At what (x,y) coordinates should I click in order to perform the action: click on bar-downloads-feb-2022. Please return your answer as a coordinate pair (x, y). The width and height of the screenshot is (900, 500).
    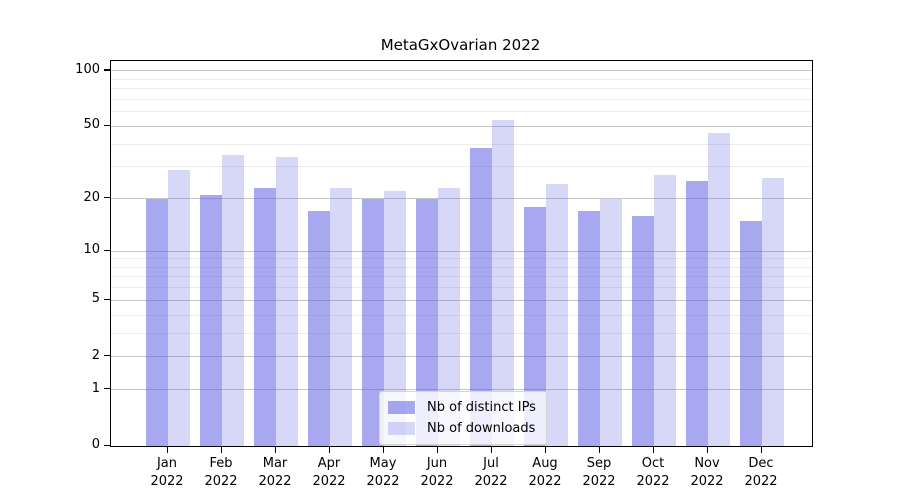
    Looking at the image, I should click on (233, 300).